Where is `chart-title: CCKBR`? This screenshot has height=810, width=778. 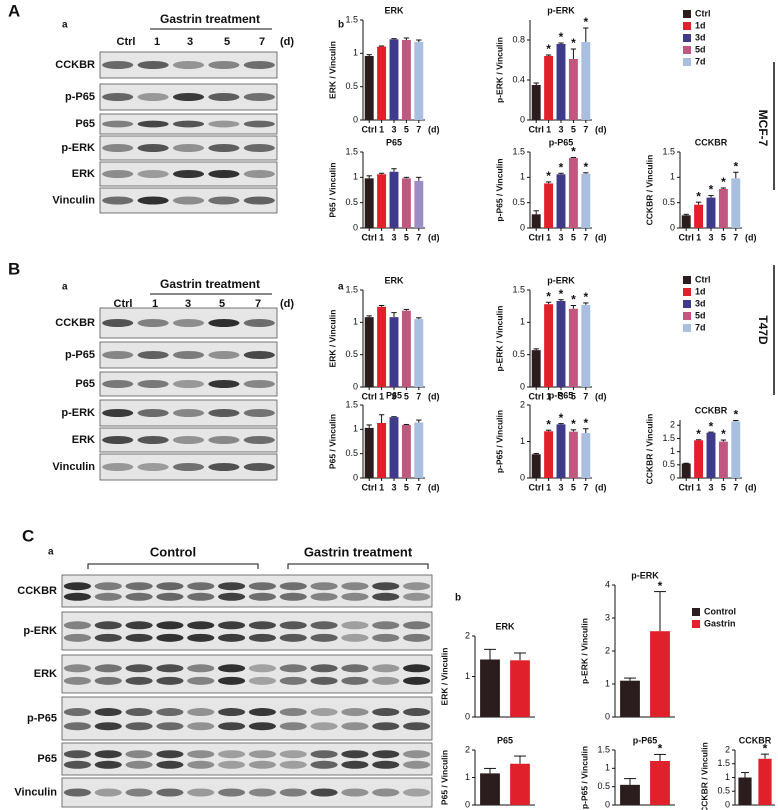 chart-title: CCKBR is located at coordinates (711, 410).